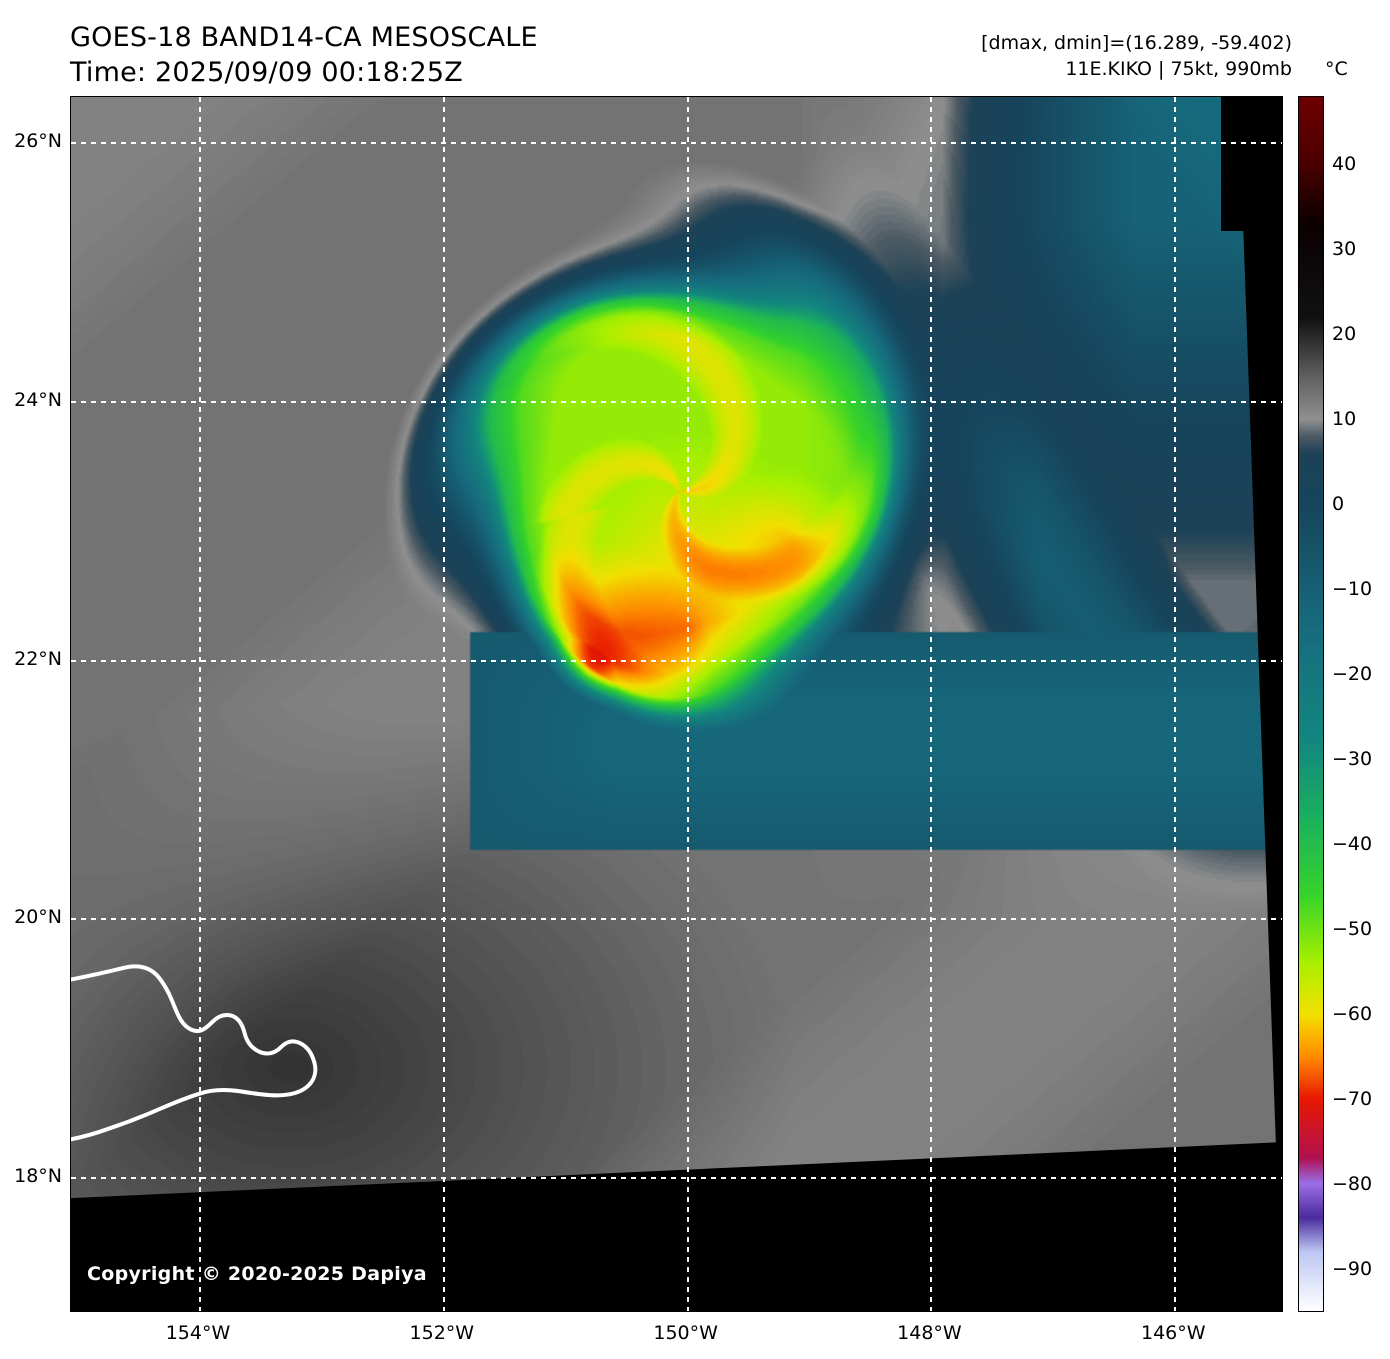 The image size is (1390, 1359). I want to click on storm-info-label: 11E.KIKO | 75kt, 990mb, so click(1178, 69).